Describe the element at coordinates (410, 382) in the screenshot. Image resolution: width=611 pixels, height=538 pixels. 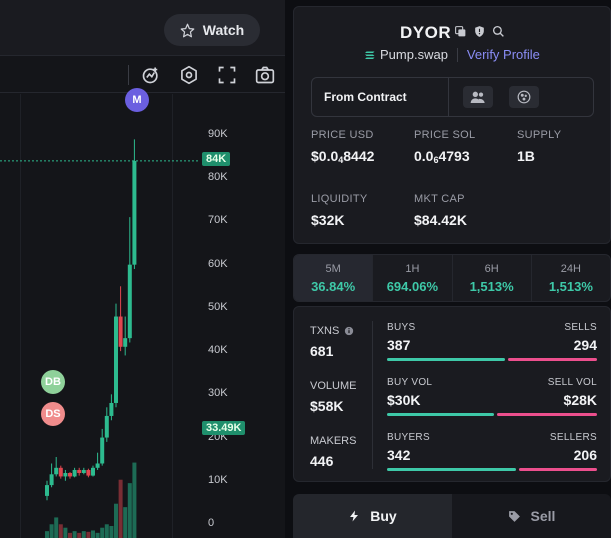
I see `buy-vol-label: BUY VOL` at that location.